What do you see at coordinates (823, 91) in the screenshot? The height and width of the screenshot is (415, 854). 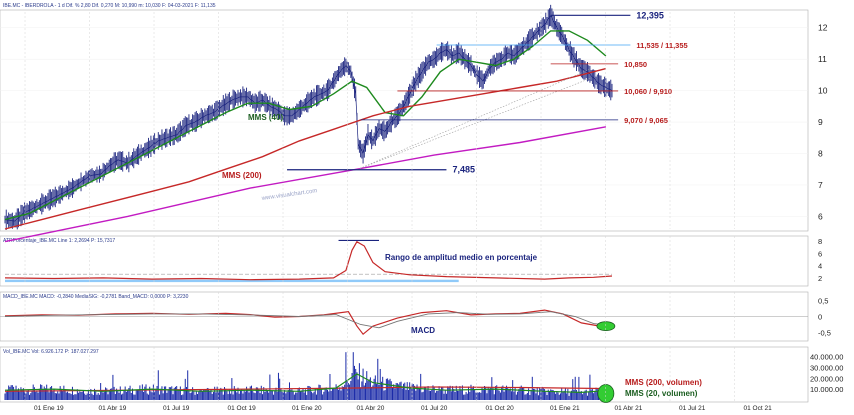 I see `price-y-tick: 10` at bounding box center [823, 91].